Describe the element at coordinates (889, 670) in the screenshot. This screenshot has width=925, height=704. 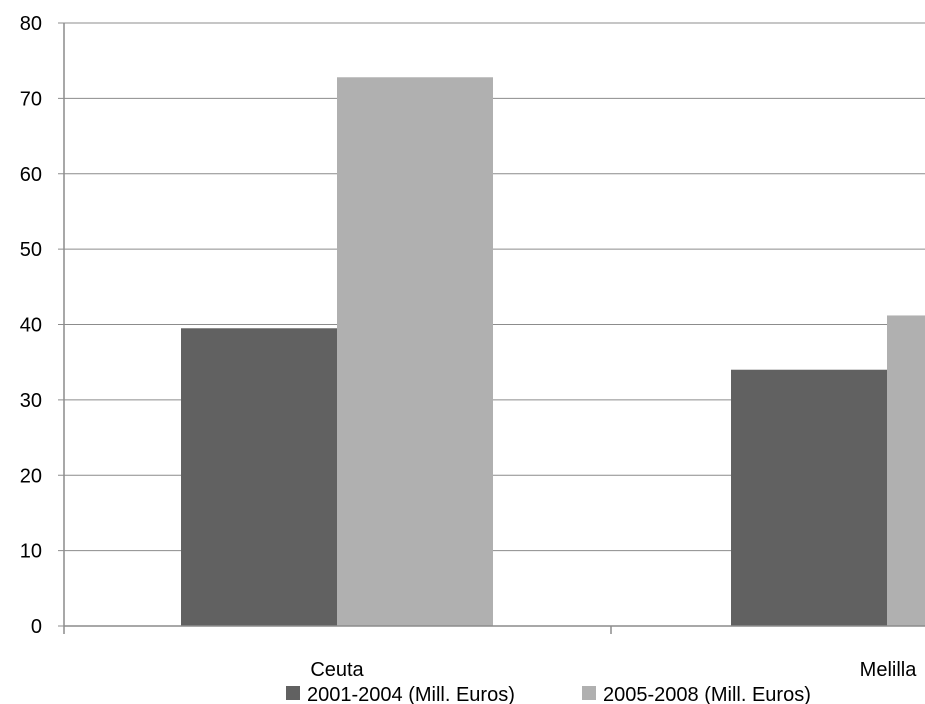
I see `category-label: Melilla` at that location.